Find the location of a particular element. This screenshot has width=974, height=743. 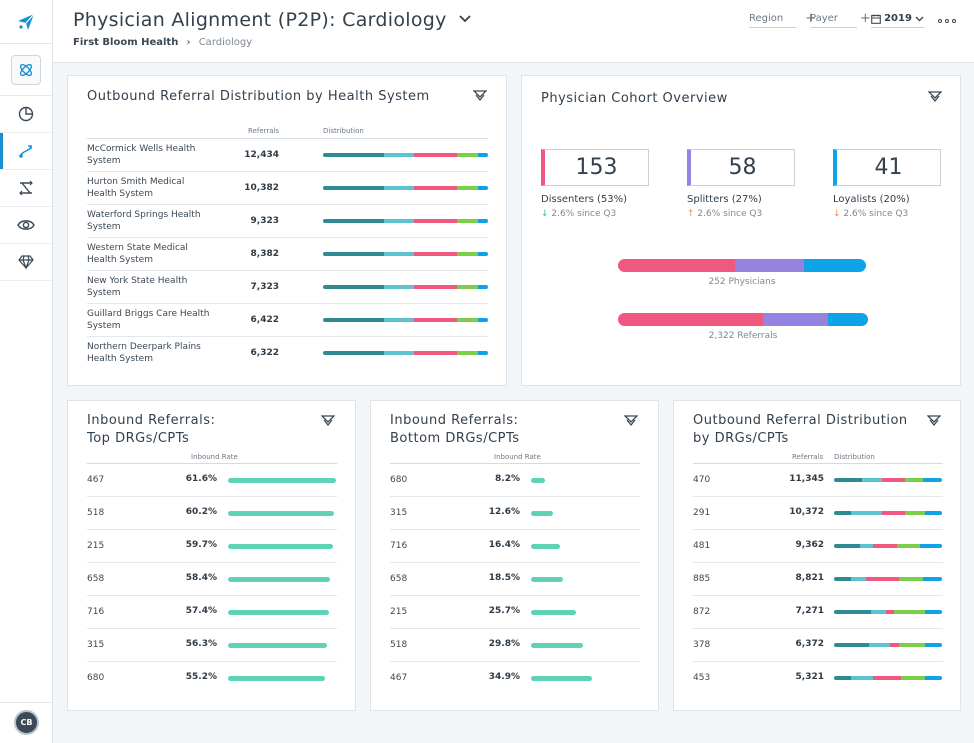

table-row: 215 59.7% is located at coordinates (212, 546).